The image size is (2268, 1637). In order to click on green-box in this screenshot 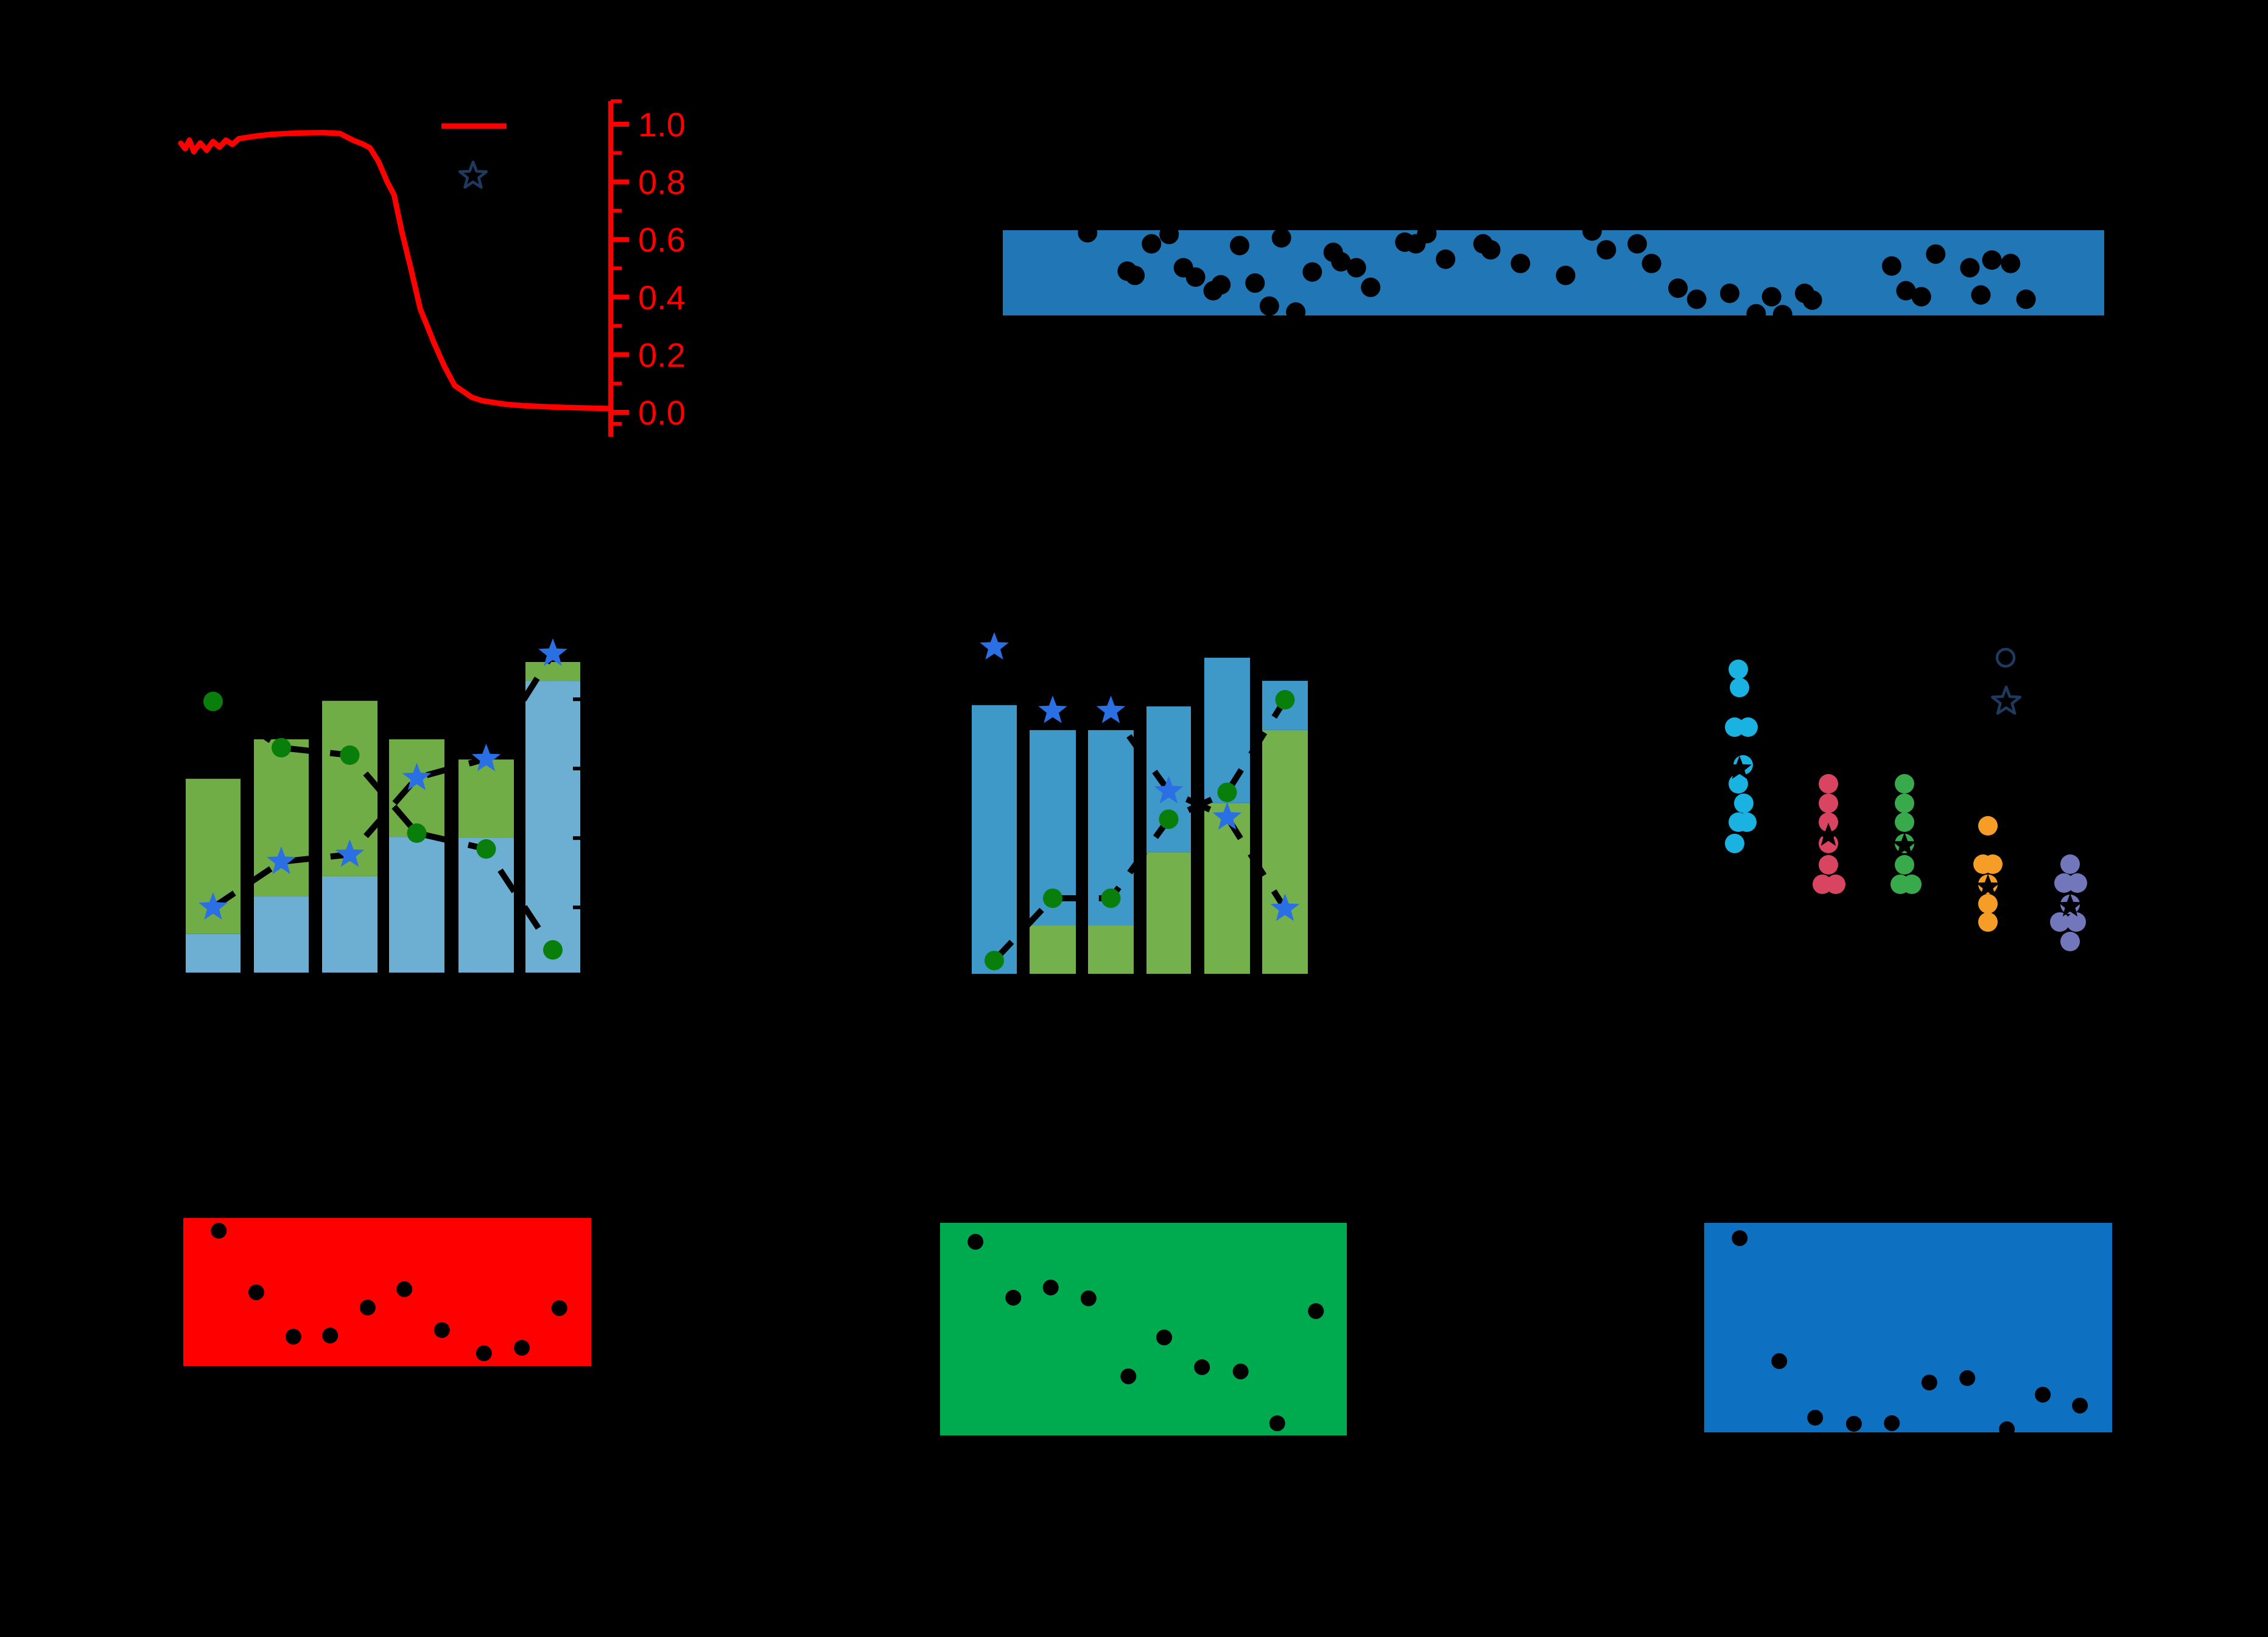, I will do `click(1143, 1329)`.